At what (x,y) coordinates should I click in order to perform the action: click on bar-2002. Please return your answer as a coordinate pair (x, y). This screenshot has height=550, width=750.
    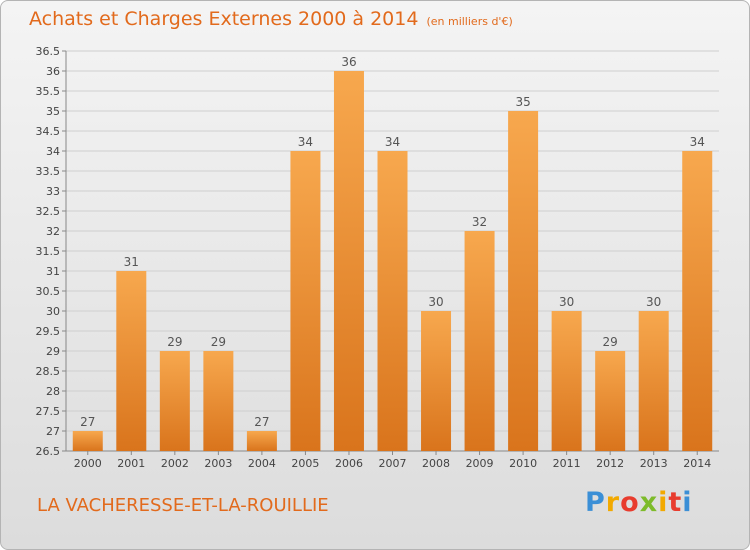
    Looking at the image, I should click on (174, 401).